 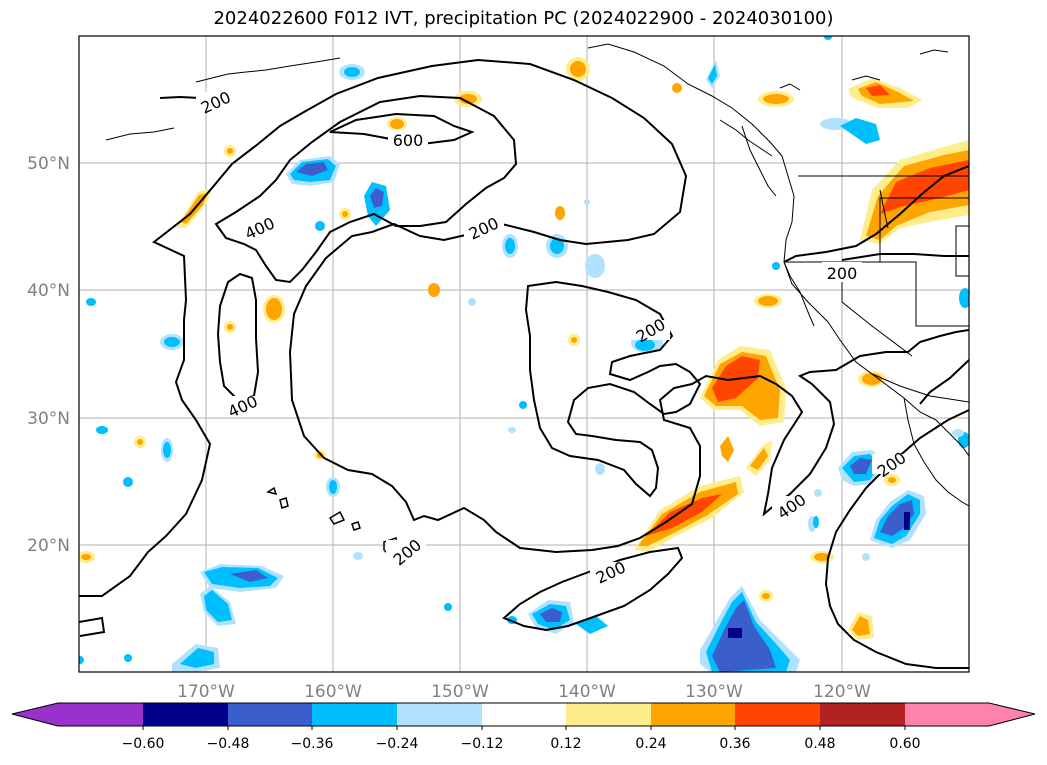 I want to click on contour-label: 200, so click(x=842, y=273).